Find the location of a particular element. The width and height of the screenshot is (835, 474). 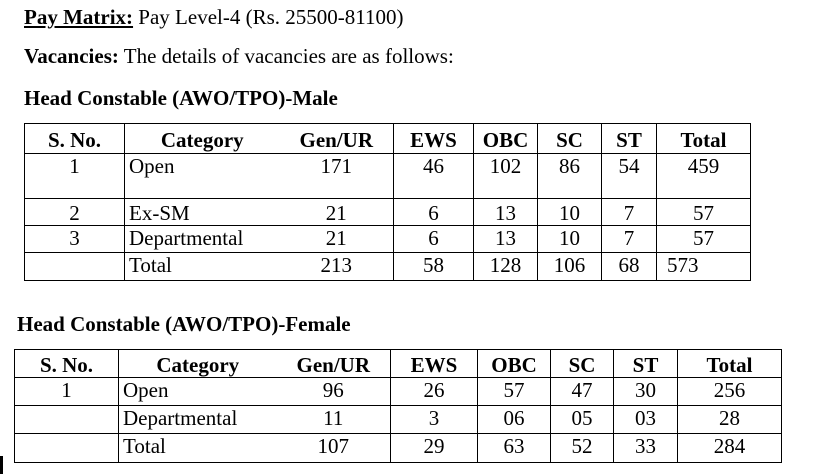

table-row: 2 Ex-SM 21 6 13 10 7 57 is located at coordinates (387, 212).